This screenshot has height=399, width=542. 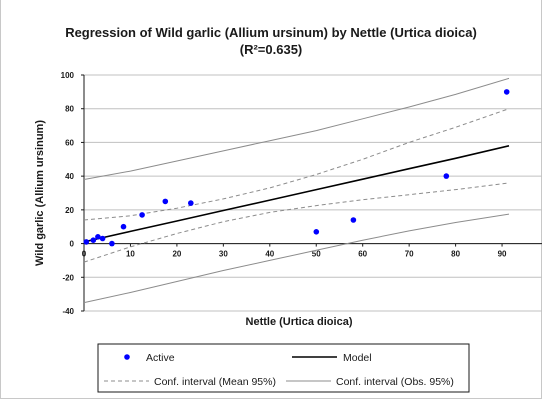 What do you see at coordinates (40, 193) in the screenshot?
I see `y-axis-label: Wild garlic (Allium ursinum)` at bounding box center [40, 193].